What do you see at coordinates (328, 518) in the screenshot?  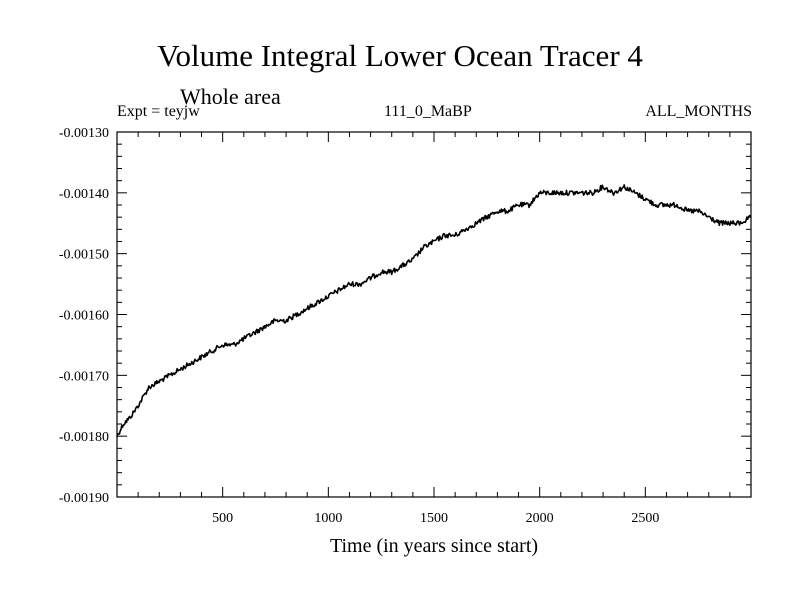 I see `x-tick-label: 1000` at bounding box center [328, 518].